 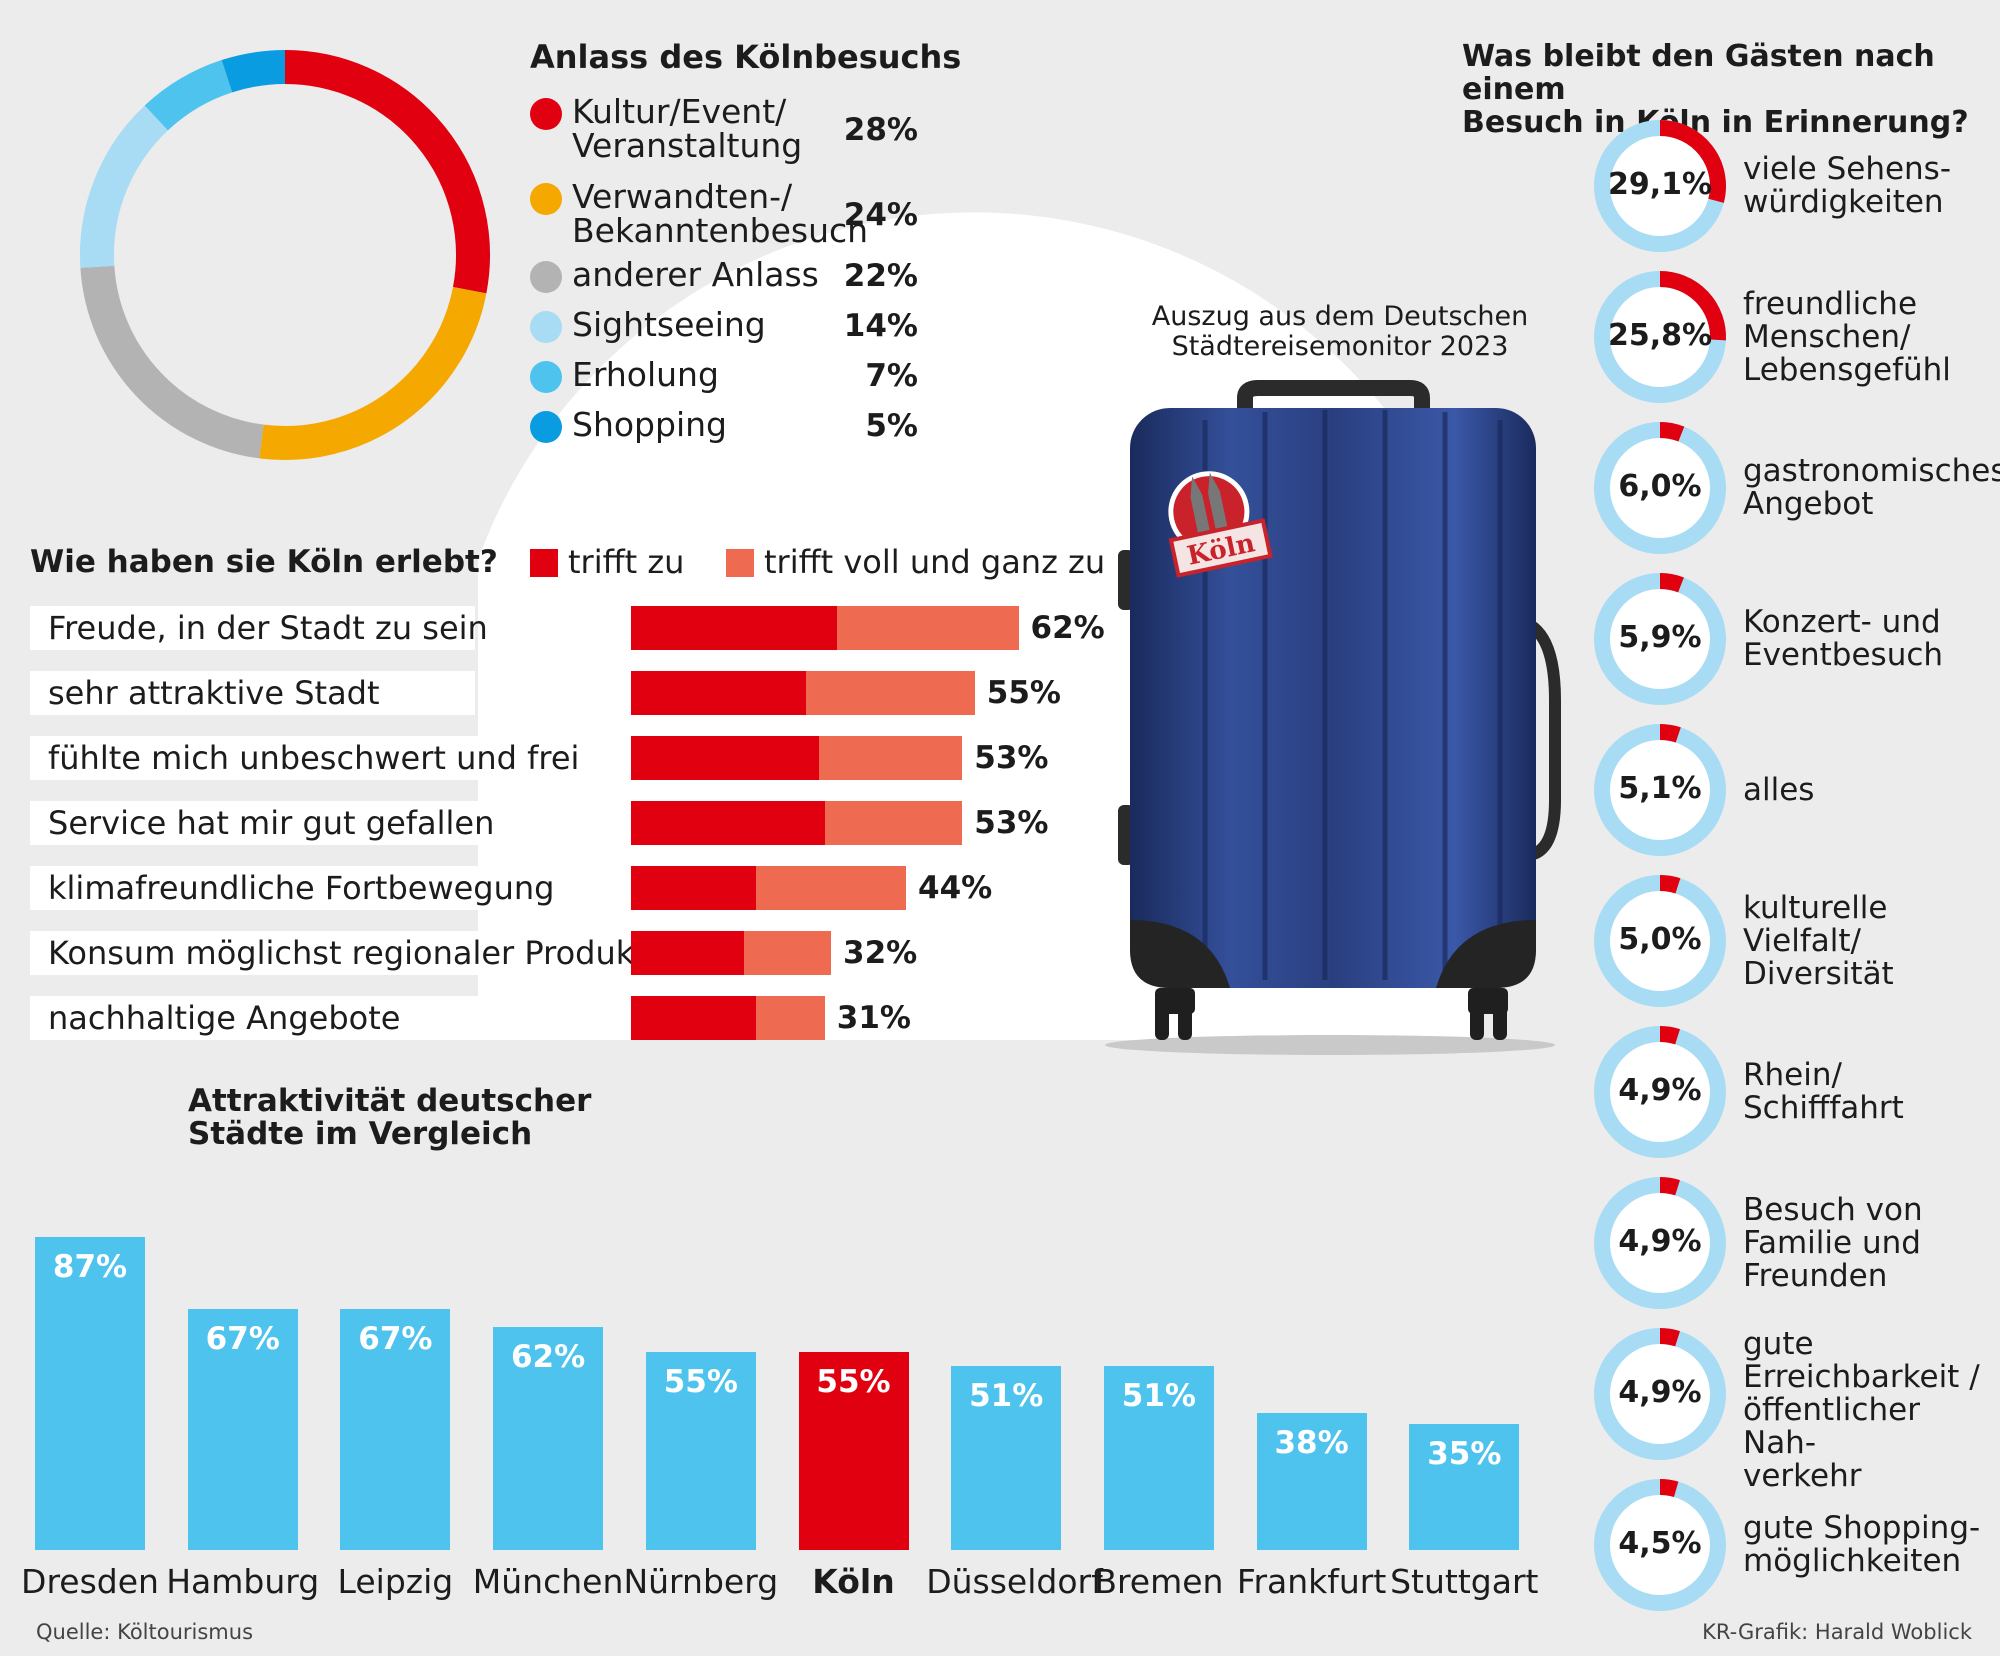 I want to click on legend-label-0: Kultur/Event/Veranstaltung, so click(x=687, y=129).